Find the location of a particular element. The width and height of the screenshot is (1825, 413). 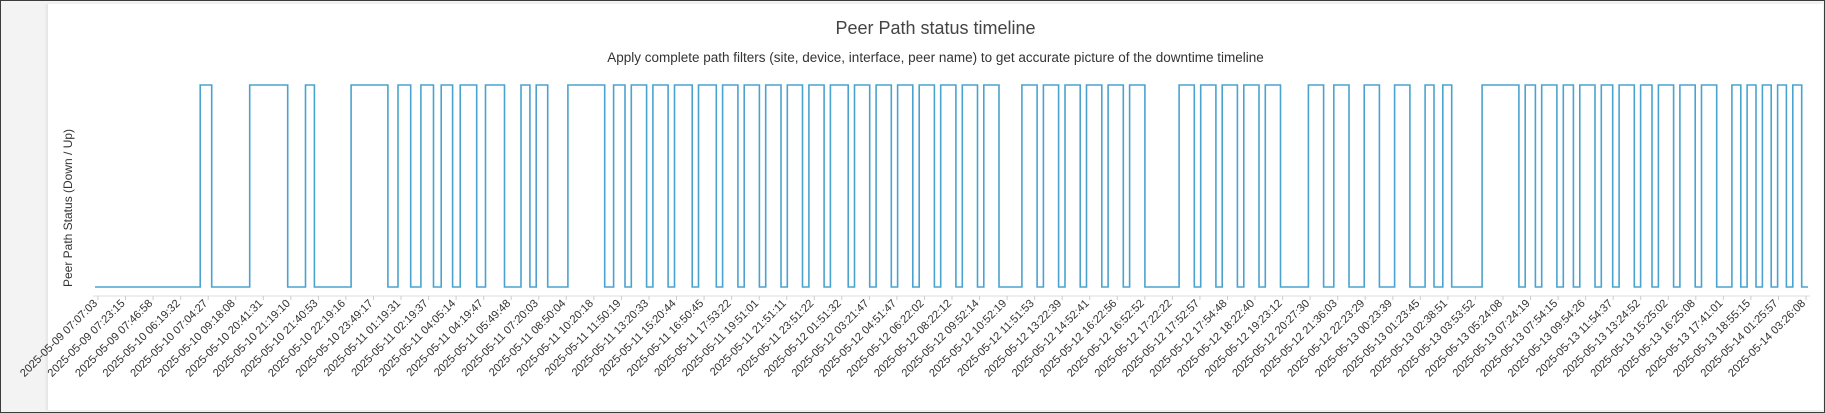

chart-title: Peer Path status timeline is located at coordinates (935, 28).